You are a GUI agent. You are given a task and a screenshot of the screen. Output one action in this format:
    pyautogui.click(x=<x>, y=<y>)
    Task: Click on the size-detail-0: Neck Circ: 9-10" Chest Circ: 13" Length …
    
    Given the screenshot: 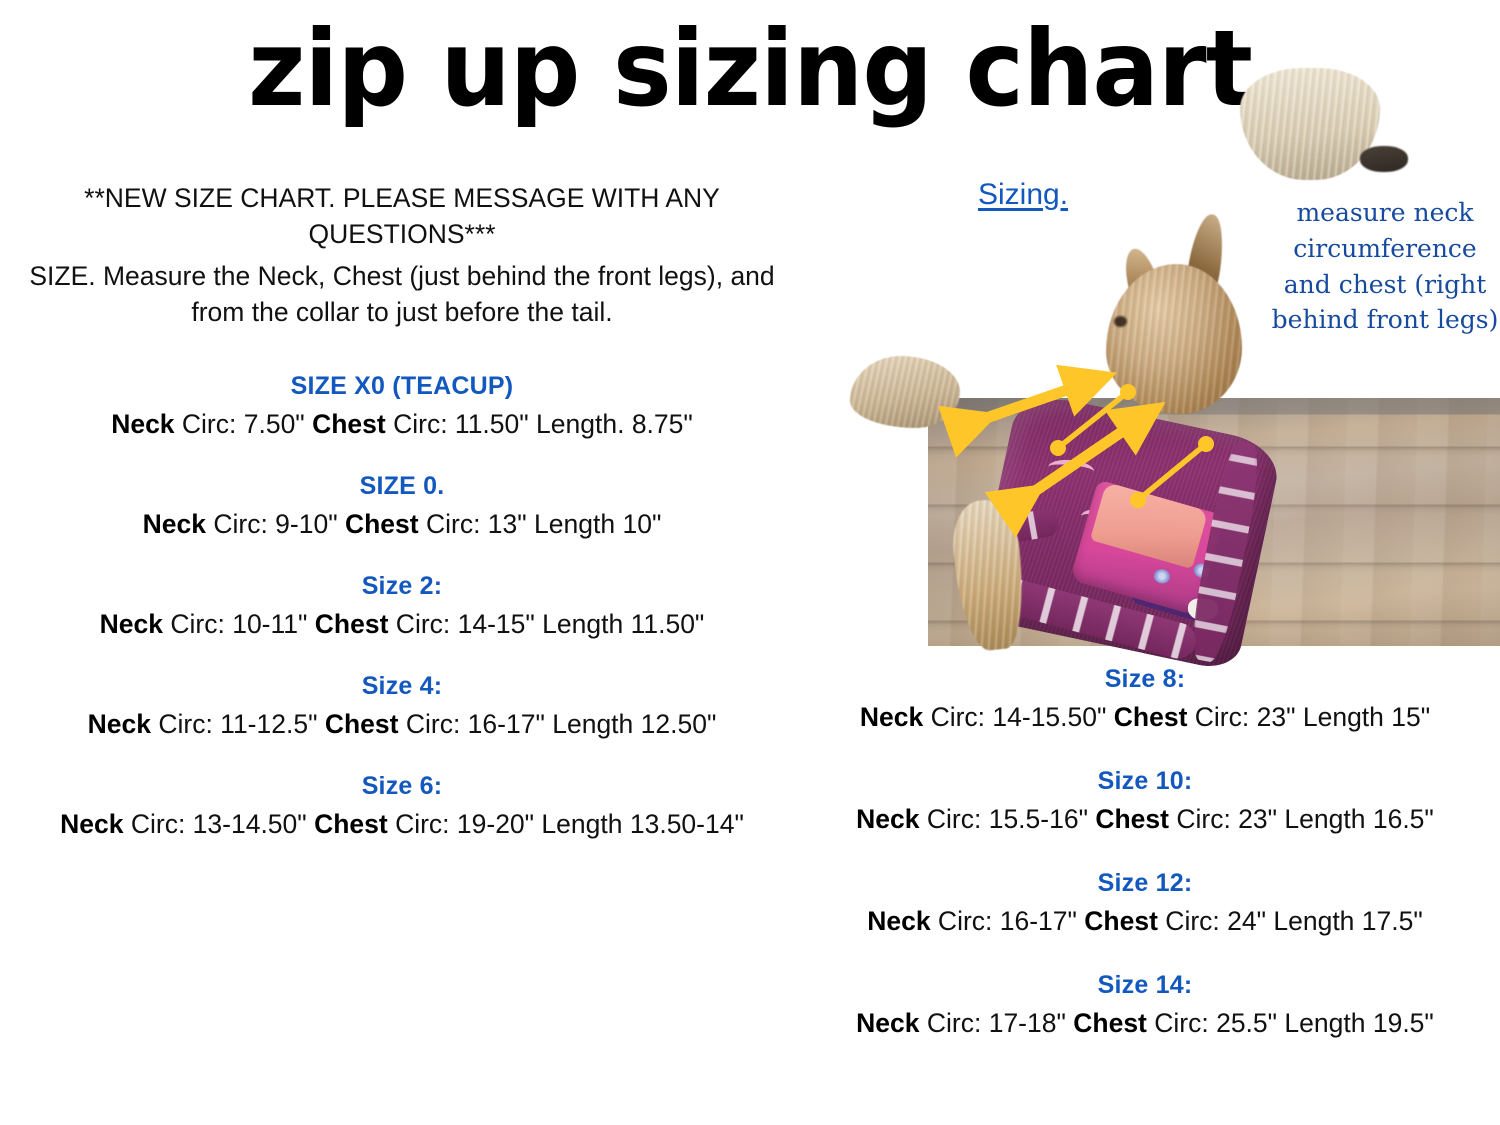 What is the action you would take?
    pyautogui.click(x=402, y=524)
    